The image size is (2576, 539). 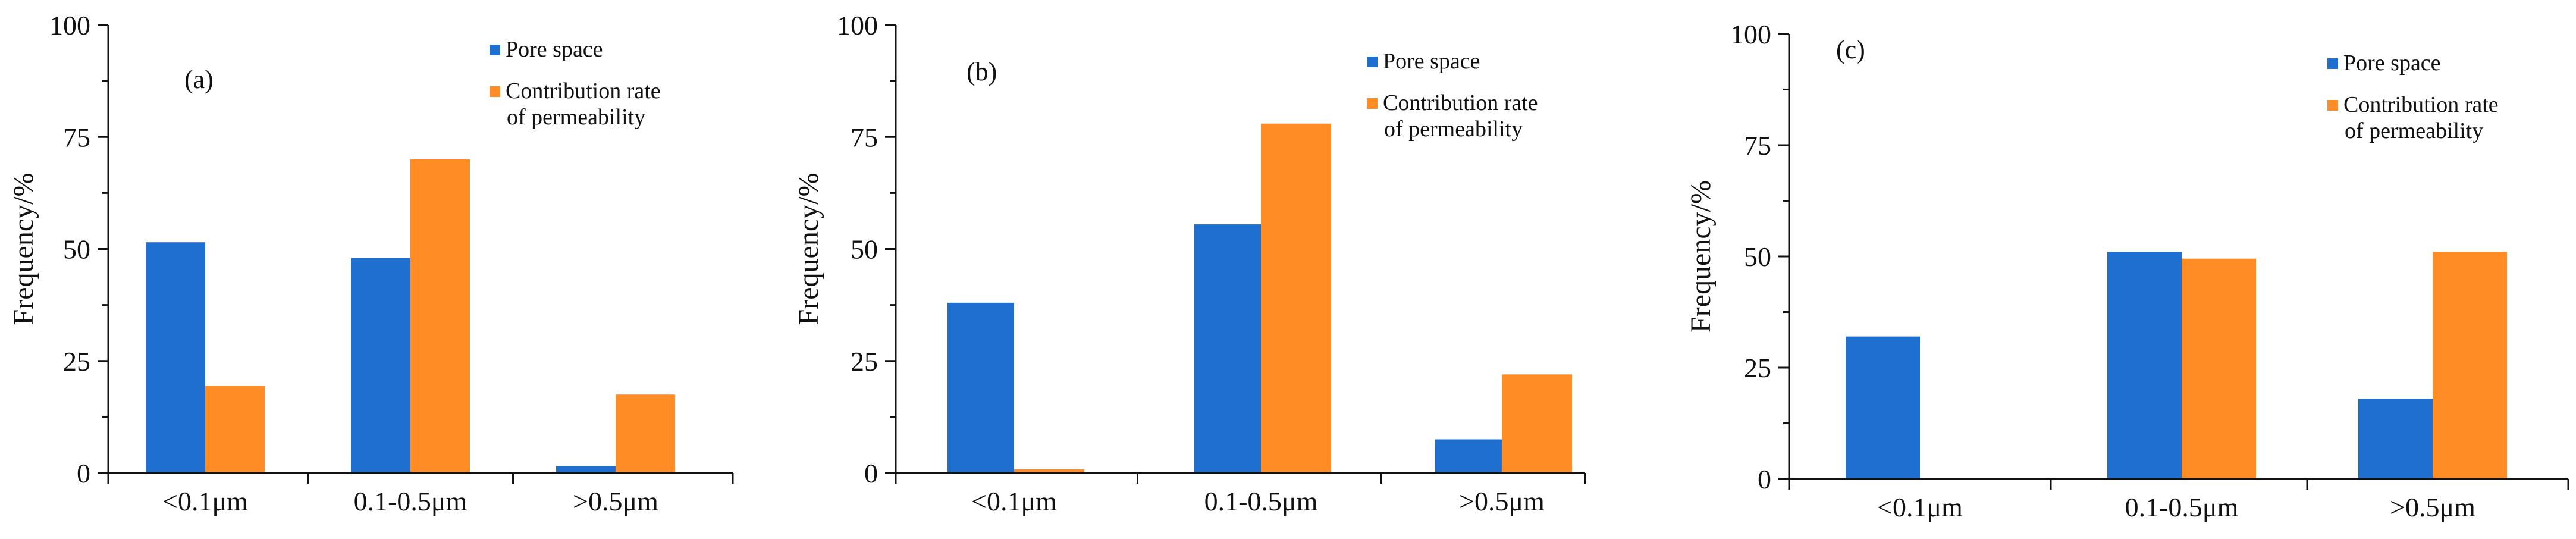 I want to click on panel-label: (b), so click(x=982, y=71).